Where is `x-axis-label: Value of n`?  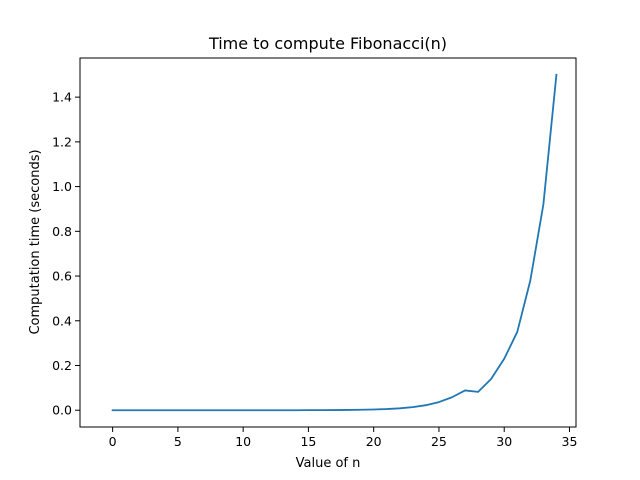
x-axis-label: Value of n is located at coordinates (328, 463).